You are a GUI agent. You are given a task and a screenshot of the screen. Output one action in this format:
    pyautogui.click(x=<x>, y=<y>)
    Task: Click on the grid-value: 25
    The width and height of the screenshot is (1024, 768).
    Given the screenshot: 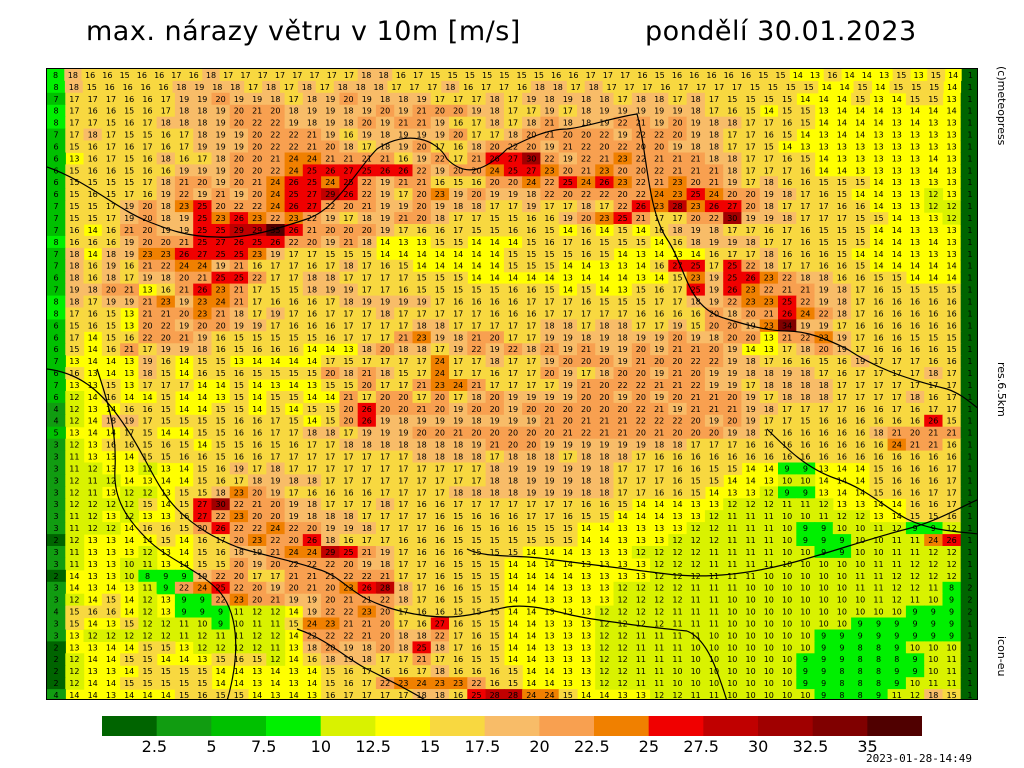 What is the action you would take?
    pyautogui.click(x=422, y=647)
    